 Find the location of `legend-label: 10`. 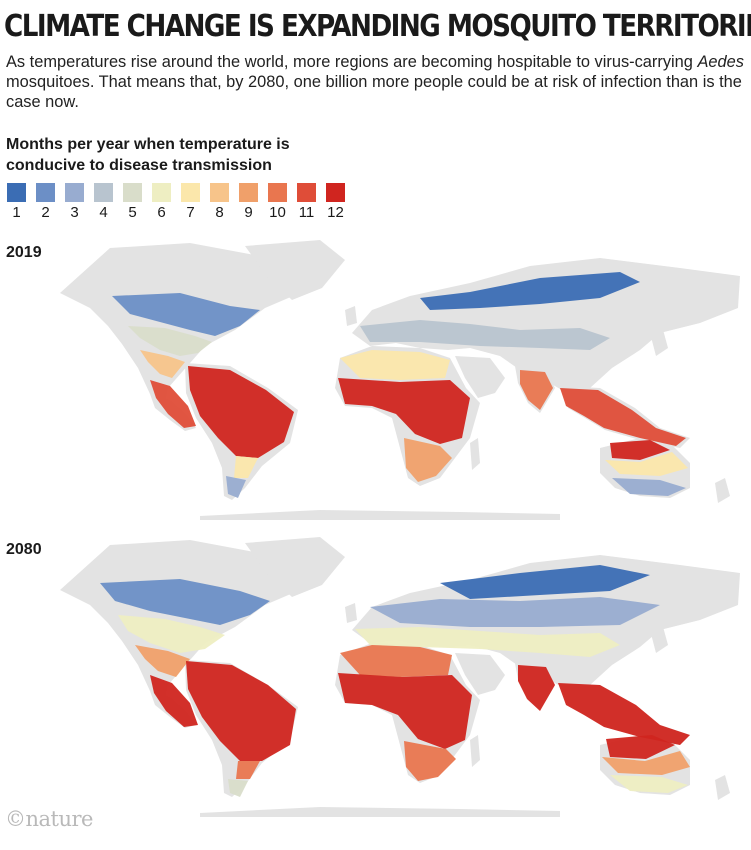

legend-label: 10 is located at coordinates (277, 212).